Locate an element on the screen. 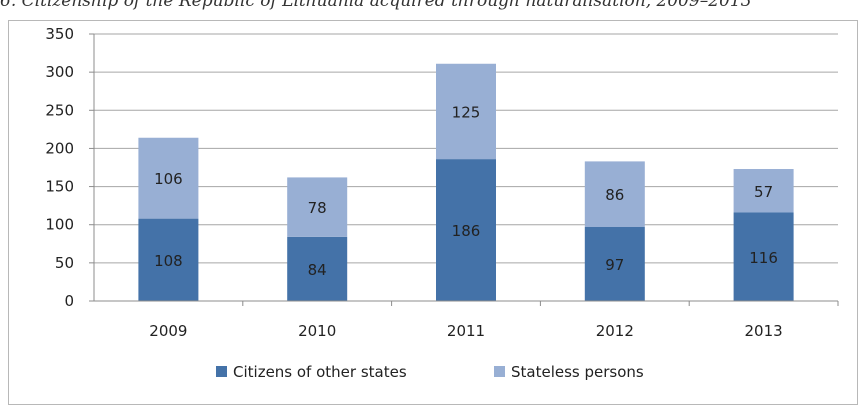 This screenshot has height=405, width=864. bar-citizens-2012 is located at coordinates (614, 264).